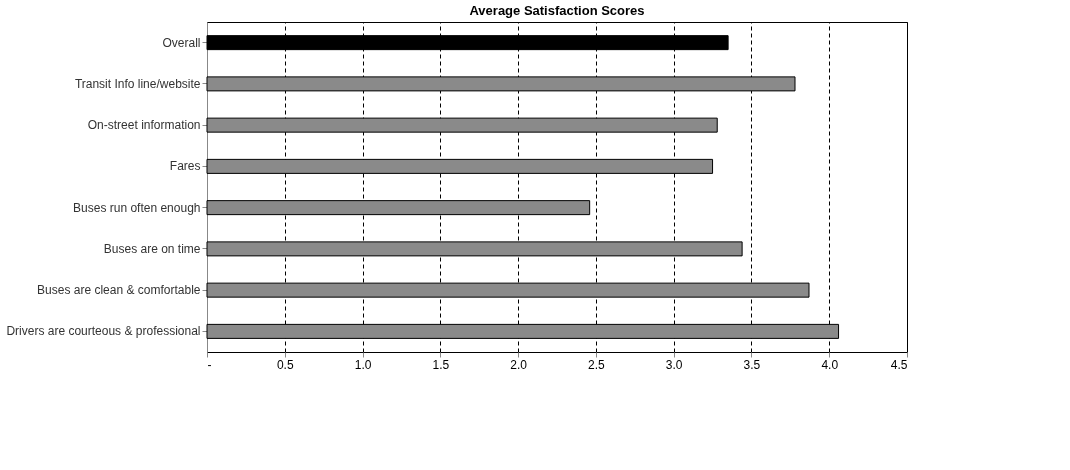 This screenshot has width=1070, height=470. What do you see at coordinates (597, 364) in the screenshot?
I see `x-tick-label: 2.5` at bounding box center [597, 364].